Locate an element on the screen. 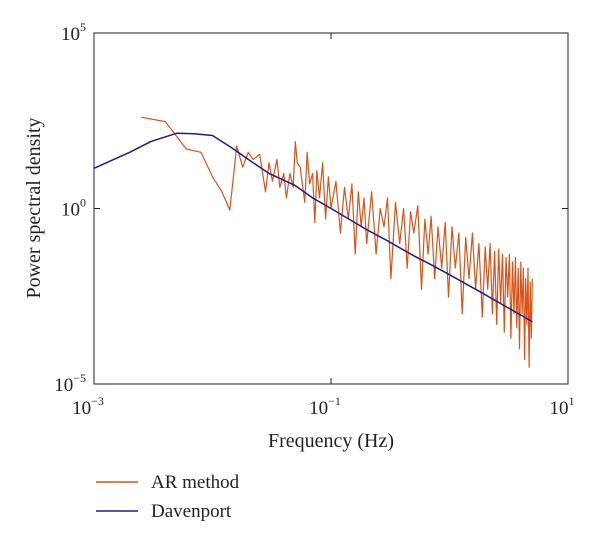  x-tick-label: 10⁻¹ is located at coordinates (325, 406).